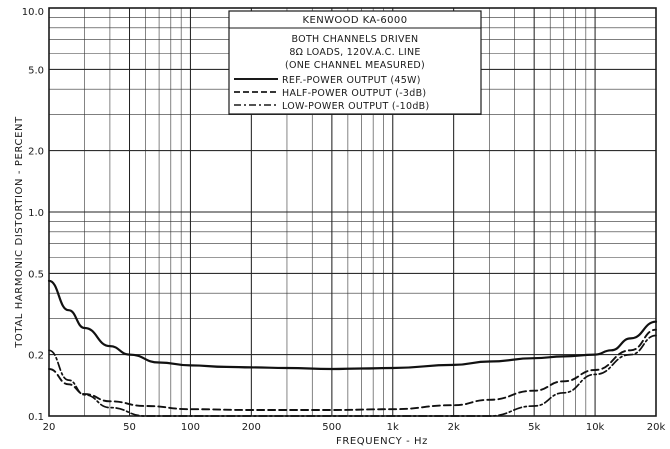 The image size is (670, 449). Describe the element at coordinates (129, 427) in the screenshot. I see `x-tick-label: 50` at that location.